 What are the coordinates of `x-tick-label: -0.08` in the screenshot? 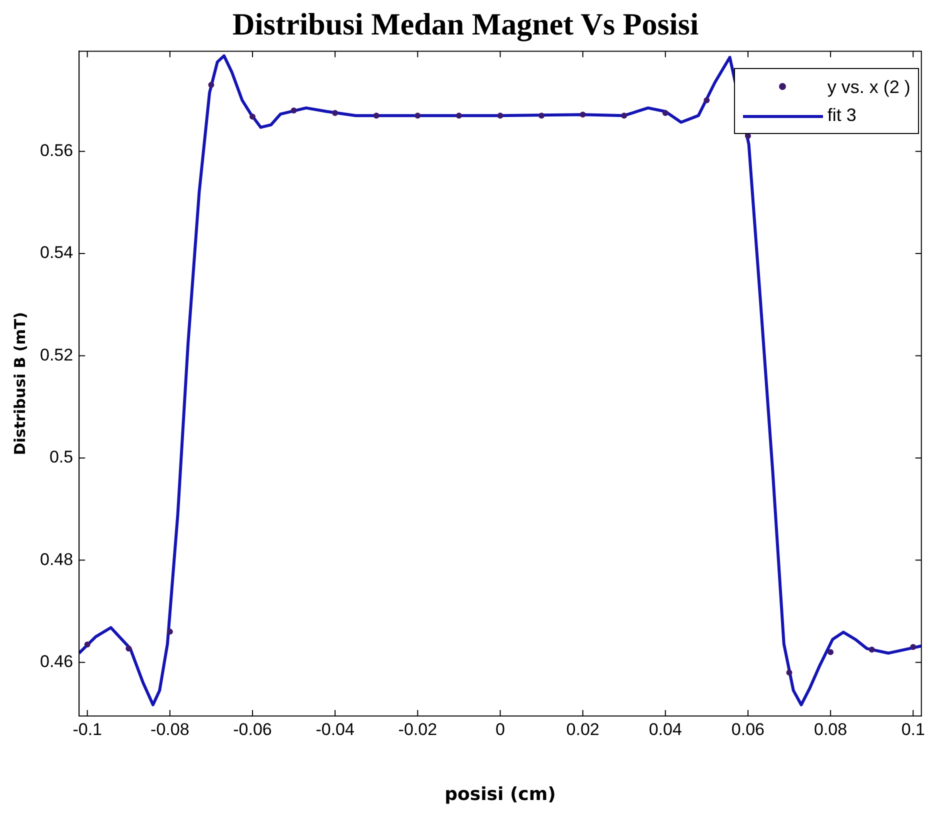 It's located at (170, 729).